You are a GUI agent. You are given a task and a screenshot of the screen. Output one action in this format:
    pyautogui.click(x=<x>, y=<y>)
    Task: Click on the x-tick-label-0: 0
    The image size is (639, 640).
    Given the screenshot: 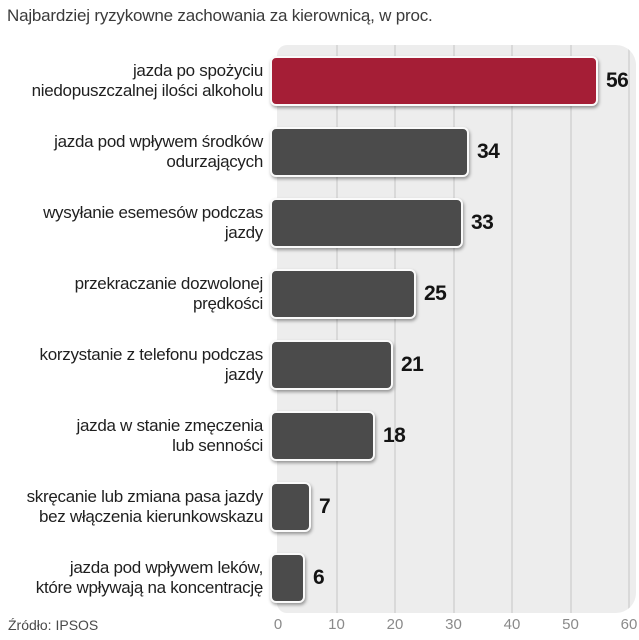 What is the action you would take?
    pyautogui.click(x=278, y=624)
    